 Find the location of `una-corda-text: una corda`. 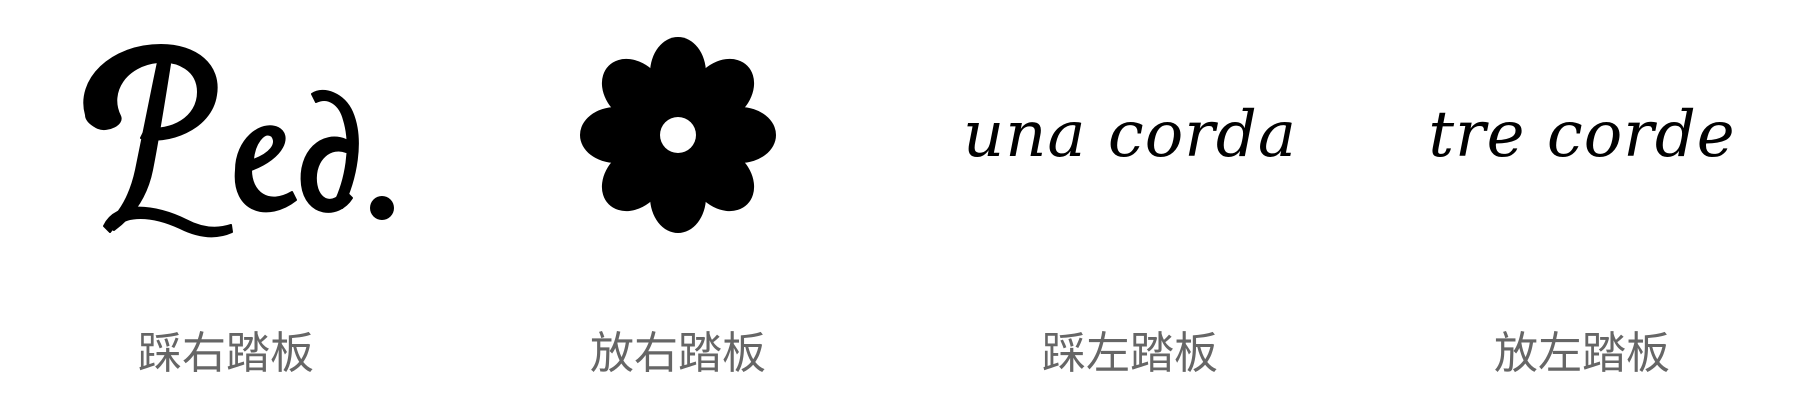

una-corda-text: una corda is located at coordinates (1130, 135).